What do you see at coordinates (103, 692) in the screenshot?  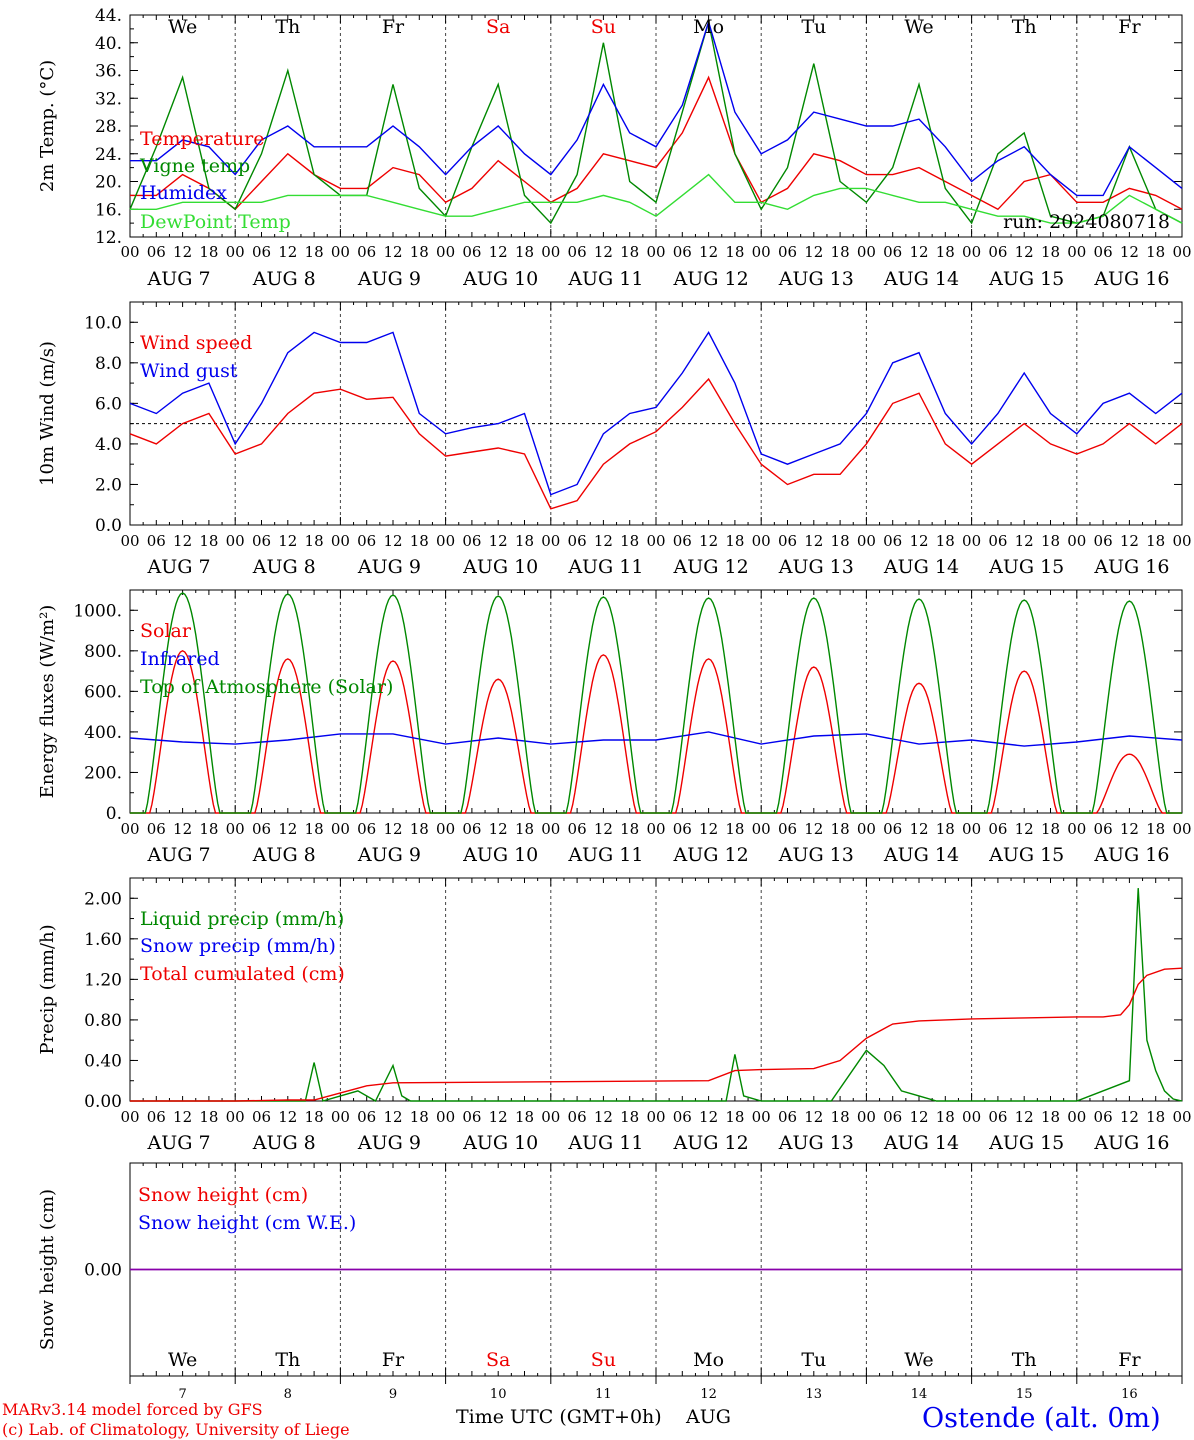 I see `y-tick-label: 600.` at bounding box center [103, 692].